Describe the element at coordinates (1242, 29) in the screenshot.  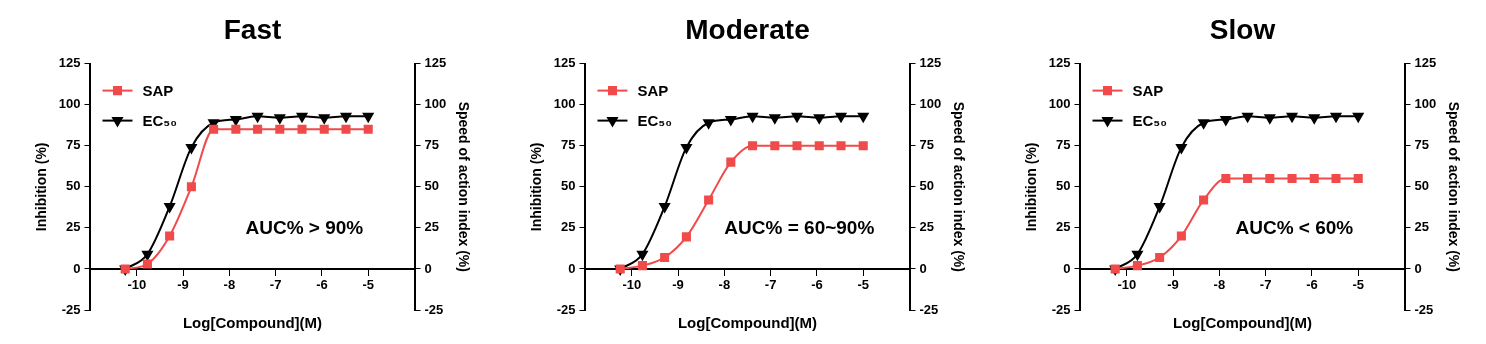
I see `chart-title: Slow` at that location.